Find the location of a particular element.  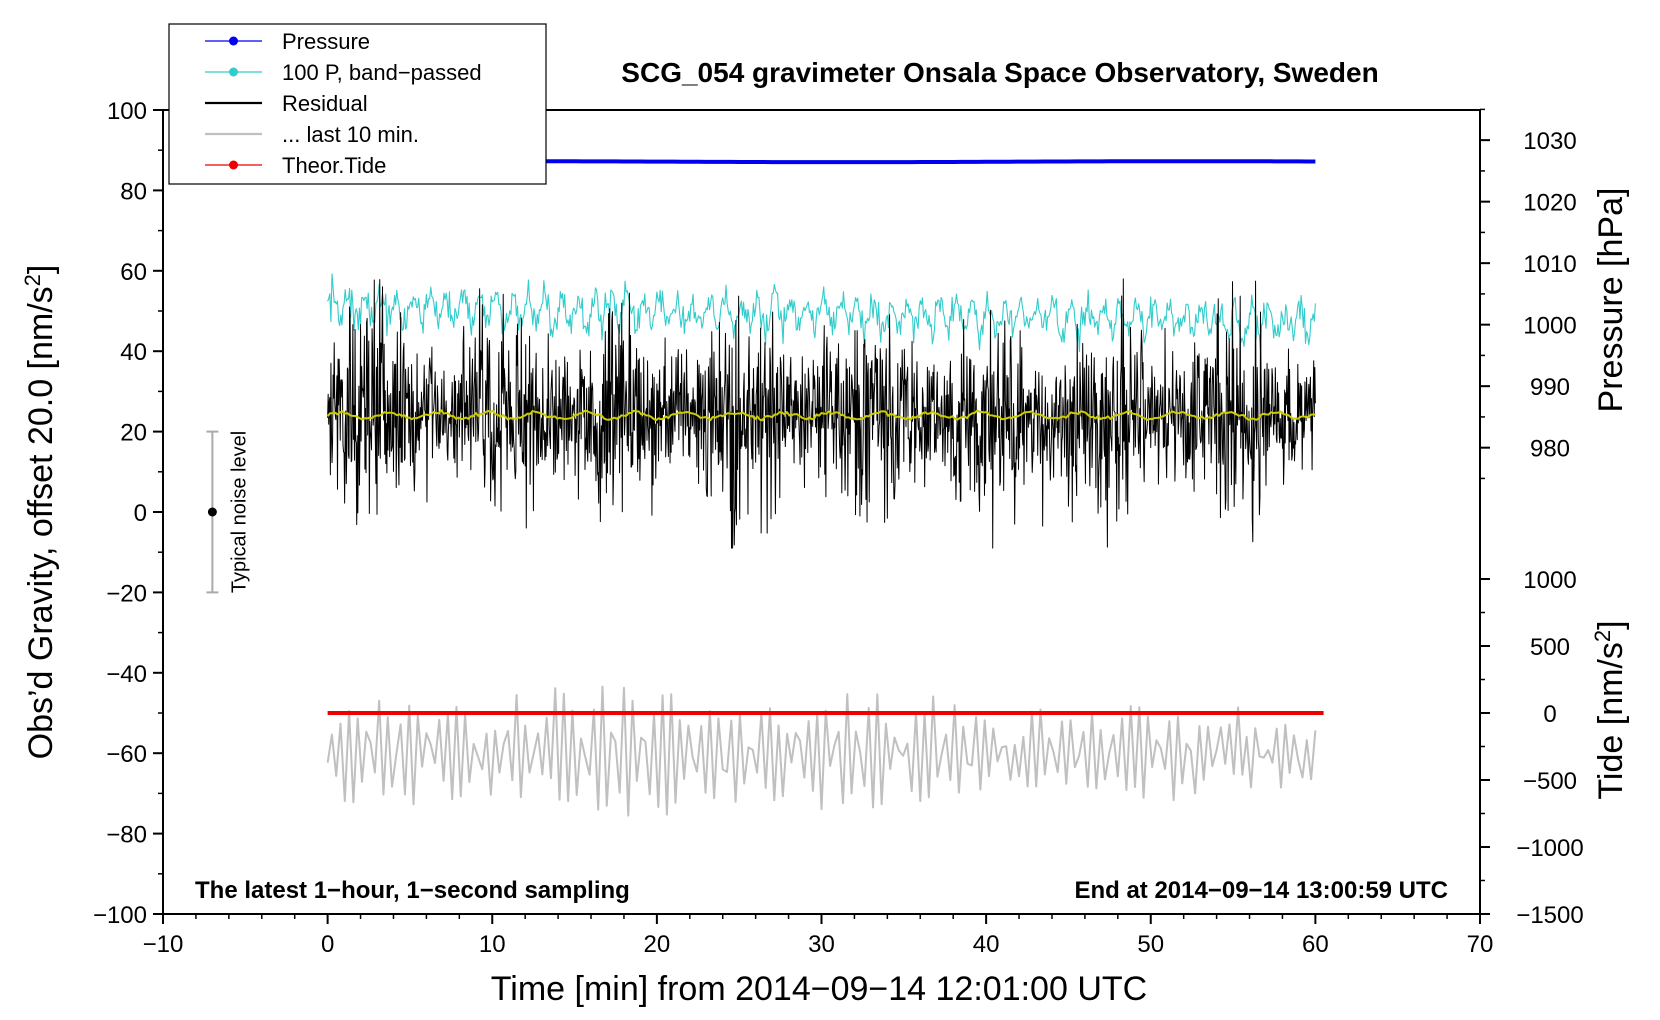

pressure-tick-label: 980 is located at coordinates (1550, 449).